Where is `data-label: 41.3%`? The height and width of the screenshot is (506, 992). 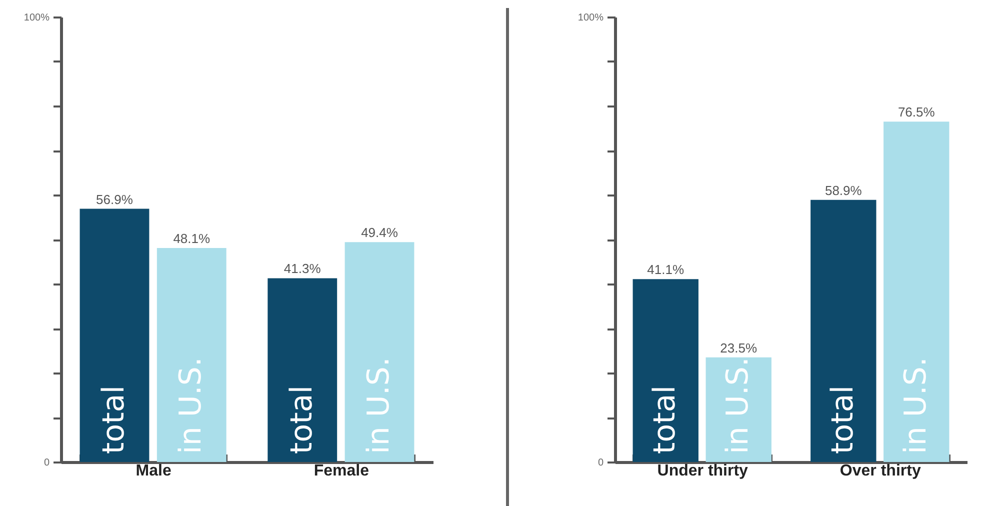 data-label: 41.3% is located at coordinates (303, 268).